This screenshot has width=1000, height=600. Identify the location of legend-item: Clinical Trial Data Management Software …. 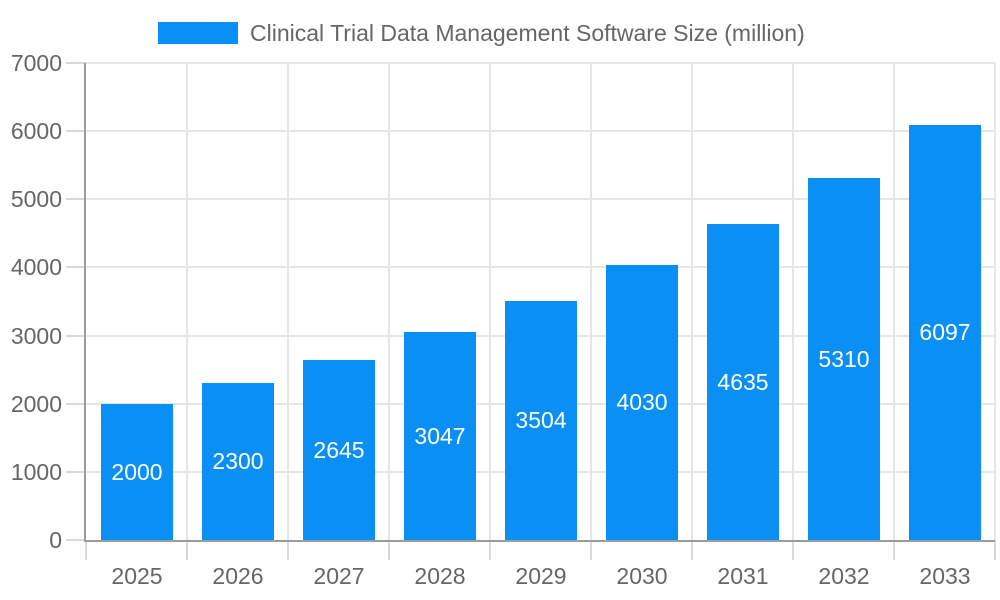
(481, 33).